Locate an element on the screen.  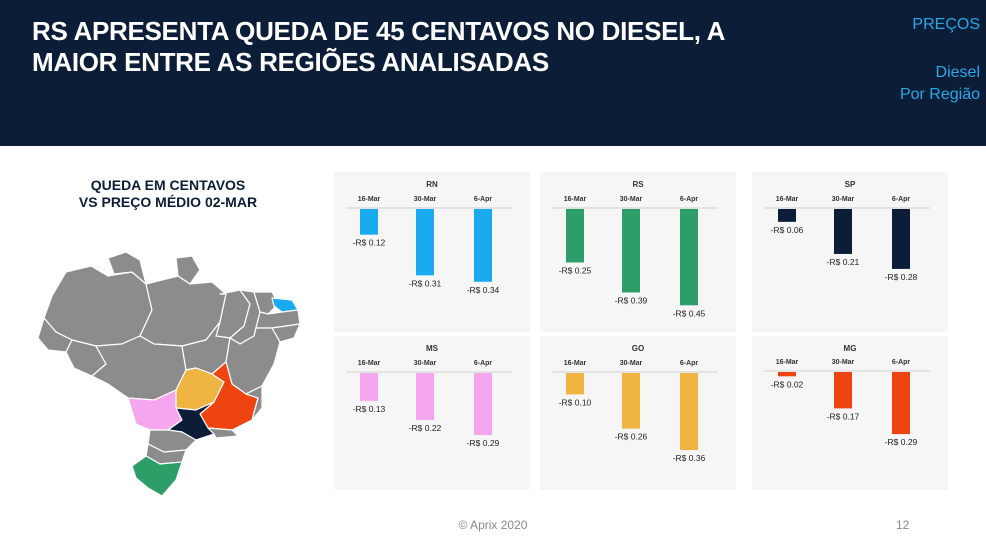
data-label: -R$ 0.17 is located at coordinates (843, 416).